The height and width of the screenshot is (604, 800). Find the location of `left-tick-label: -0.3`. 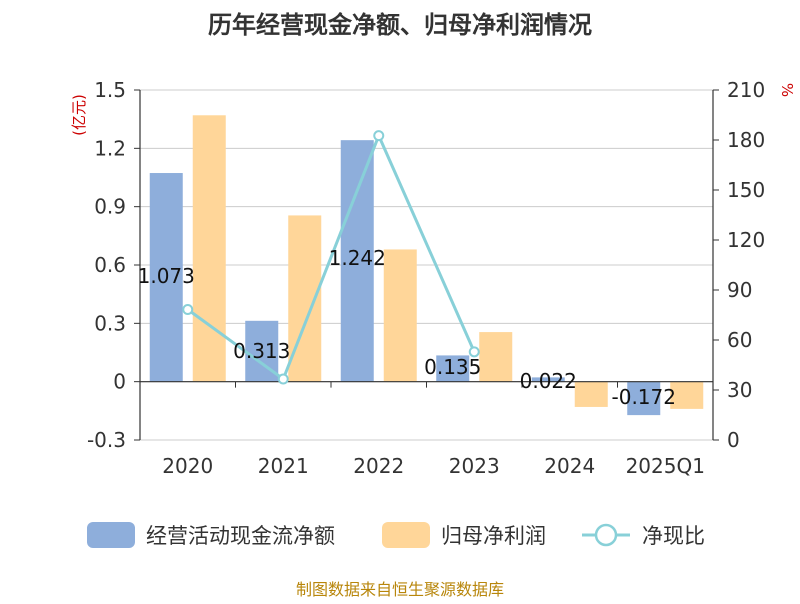

left-tick-label: -0.3 is located at coordinates (106, 440).